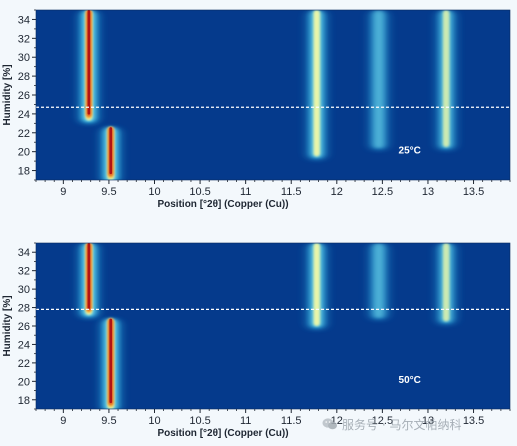  Describe the element at coordinates (337, 192) in the screenshot. I see `x-tick-label: 12` at that location.